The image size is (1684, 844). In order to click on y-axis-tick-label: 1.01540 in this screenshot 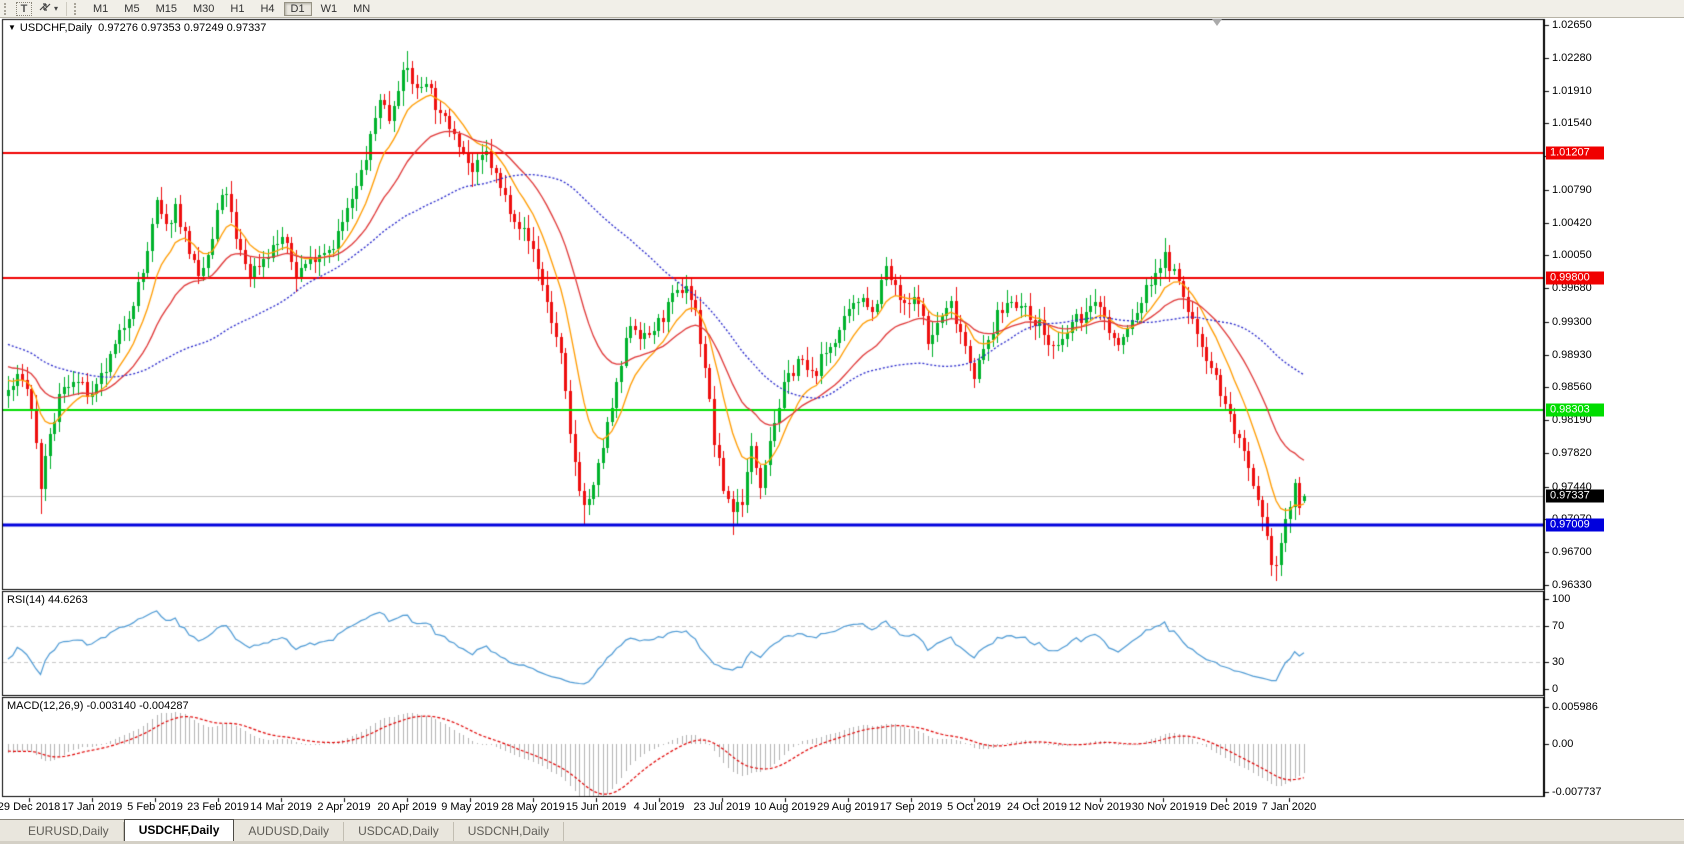, I will do `click(1572, 123)`.